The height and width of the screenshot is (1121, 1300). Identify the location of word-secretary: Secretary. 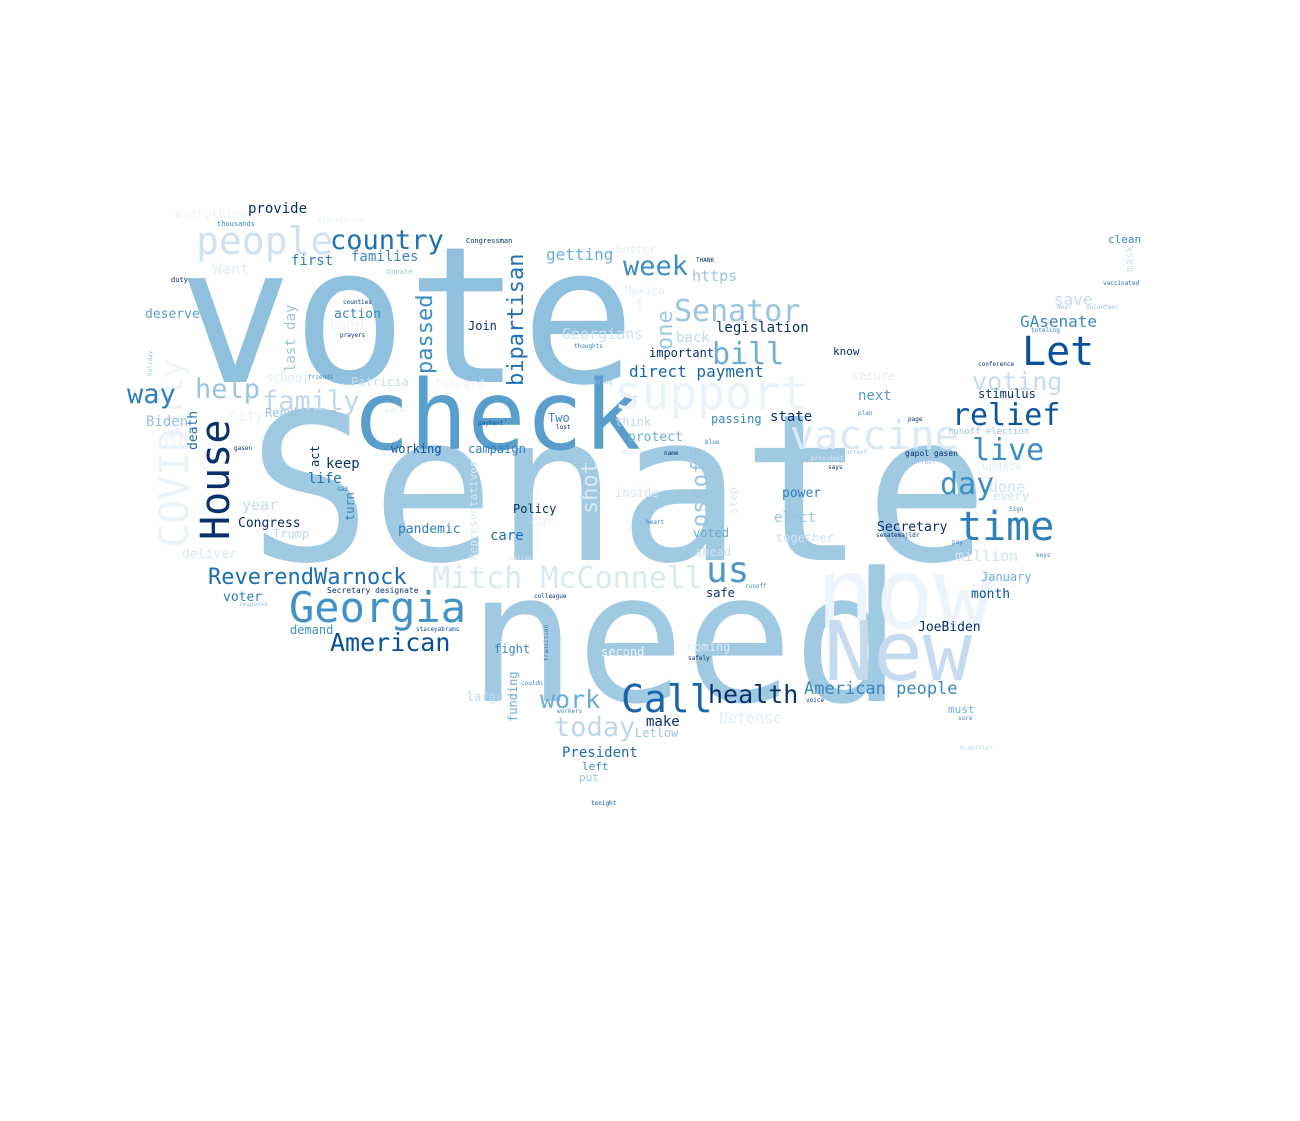
(912, 527).